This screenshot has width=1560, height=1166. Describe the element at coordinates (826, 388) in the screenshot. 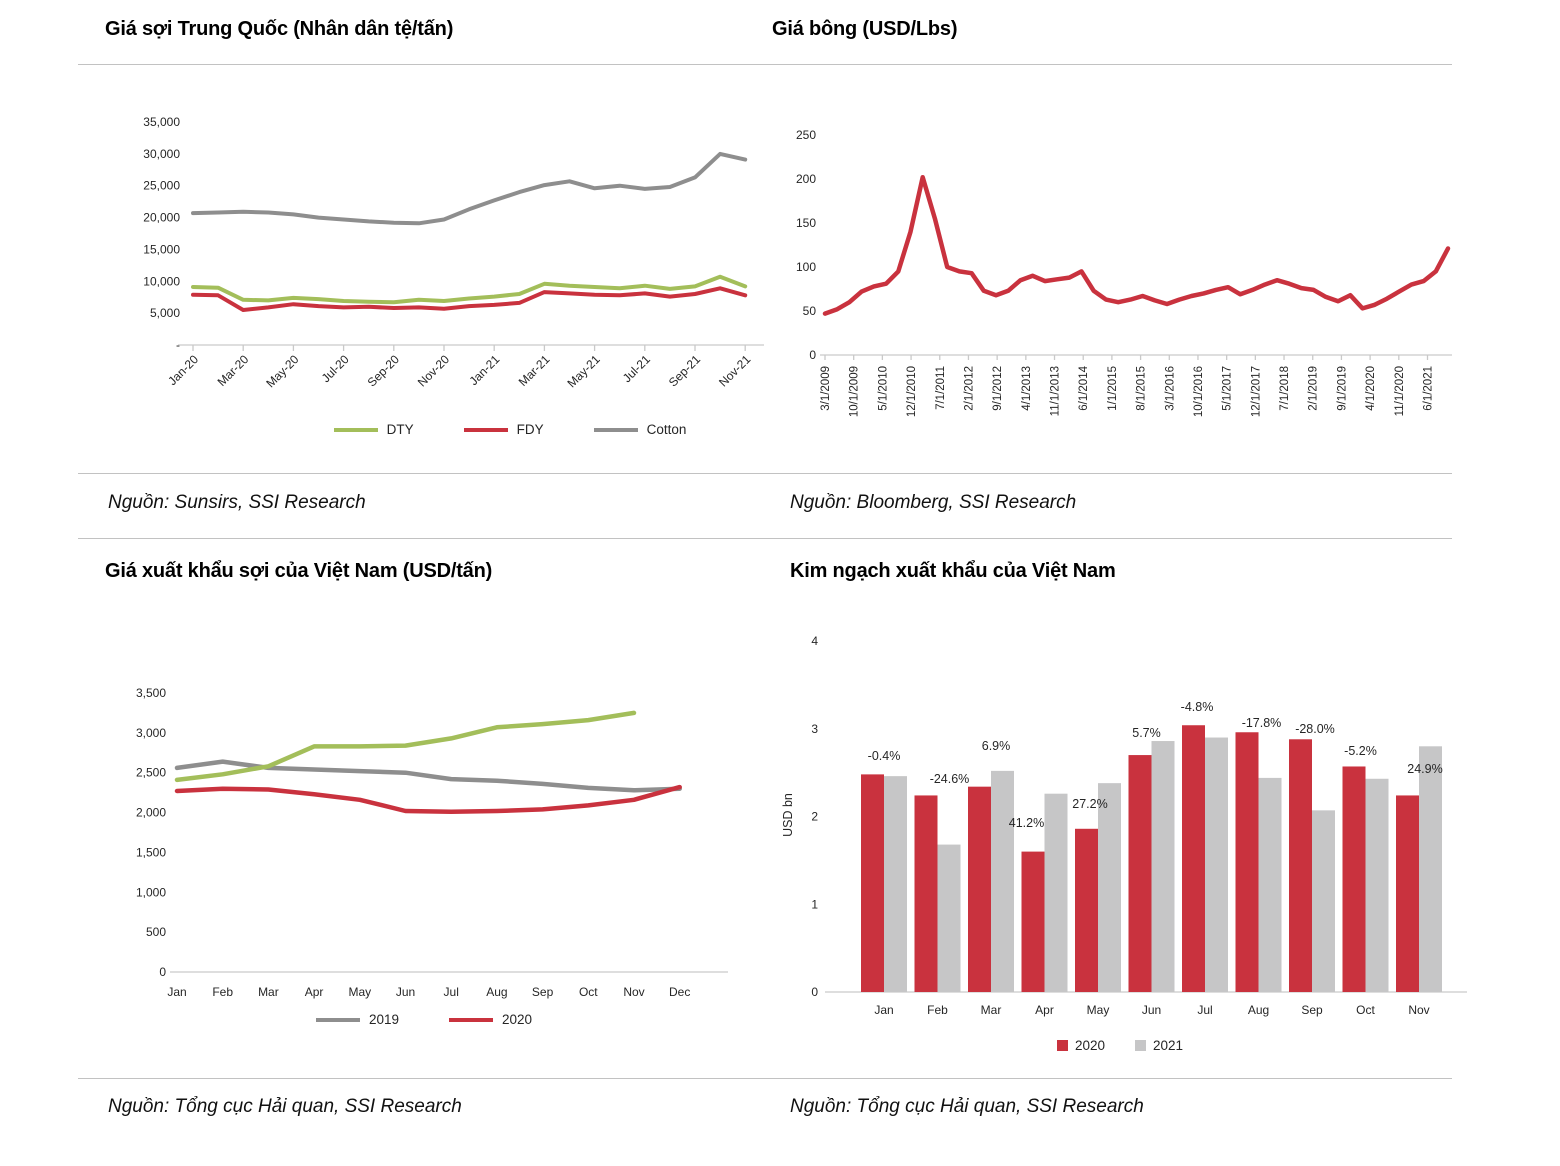

I see `x-tick-label: 3/1/2009` at that location.